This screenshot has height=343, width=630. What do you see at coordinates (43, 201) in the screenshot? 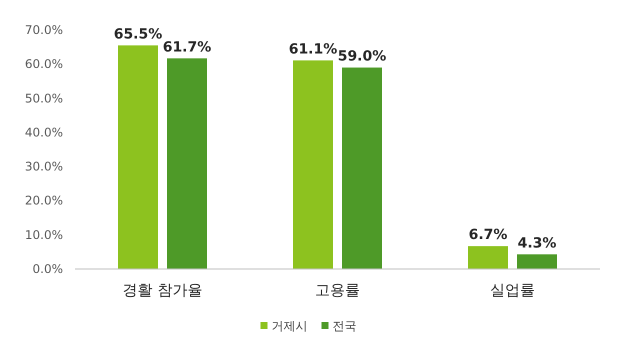
I see `y-tick-label: 20.0%` at bounding box center [43, 201].